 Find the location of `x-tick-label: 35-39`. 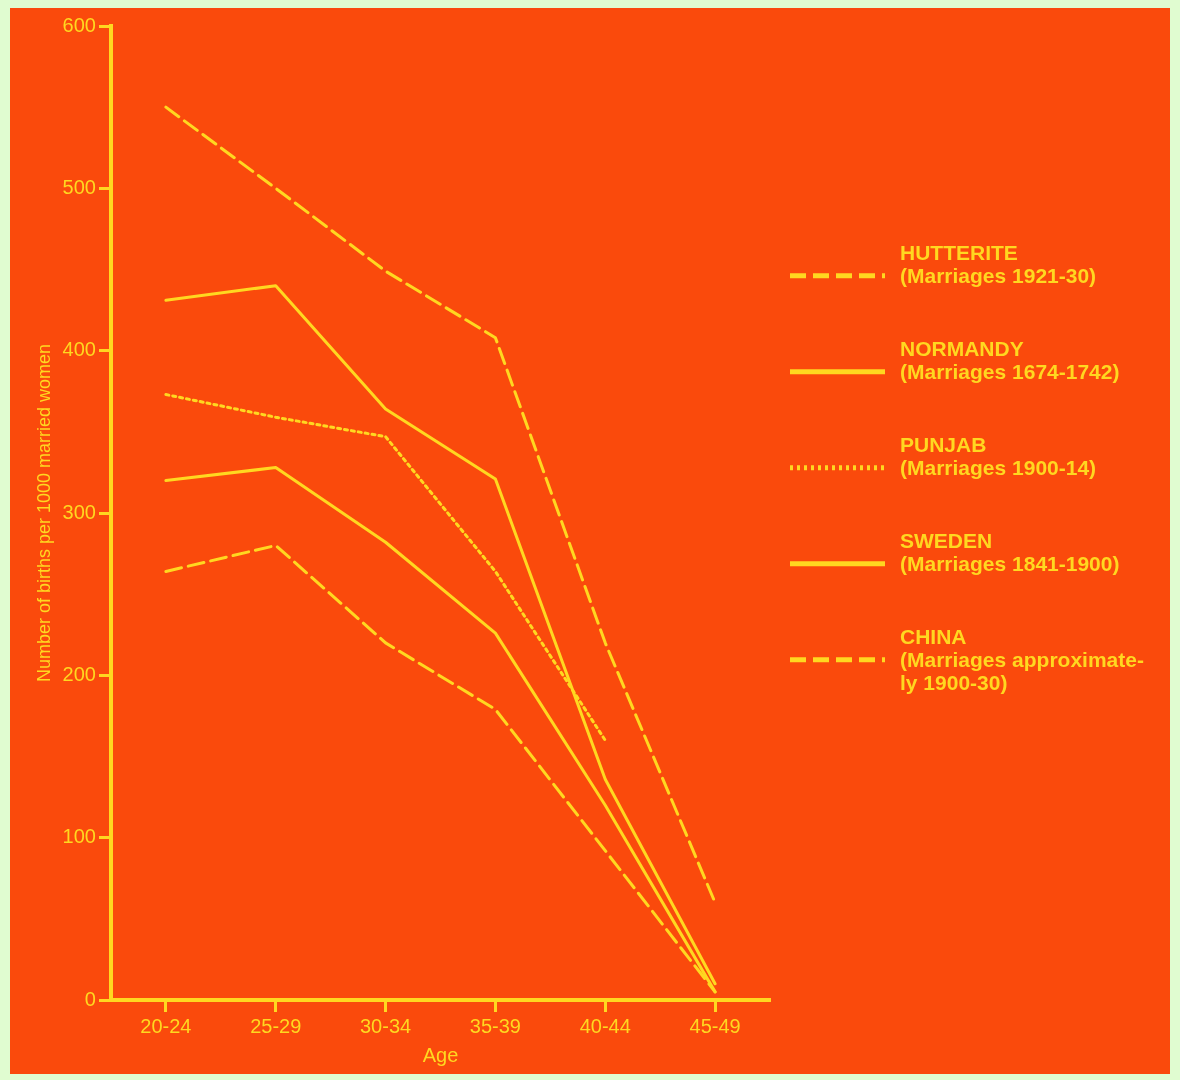

x-tick-label: 35-39 is located at coordinates (495, 1025).